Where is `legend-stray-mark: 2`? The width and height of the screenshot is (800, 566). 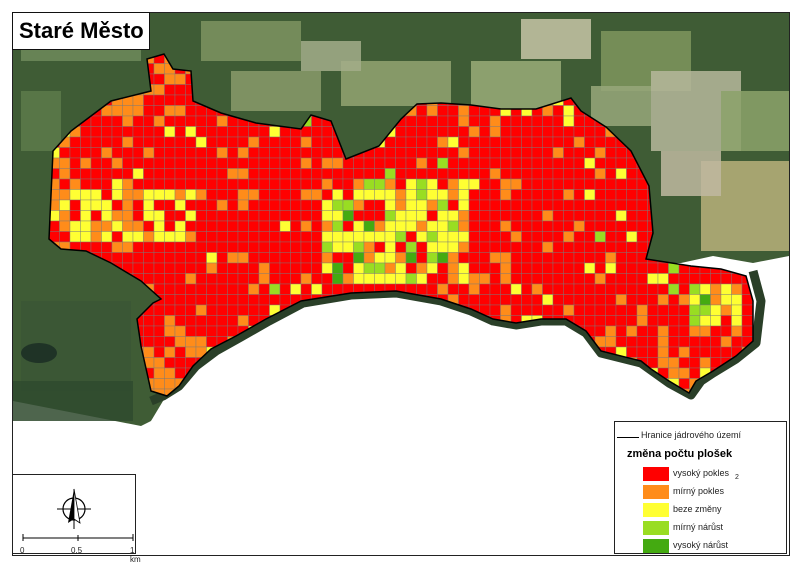
legend-stray-mark: 2 is located at coordinates (737, 477).